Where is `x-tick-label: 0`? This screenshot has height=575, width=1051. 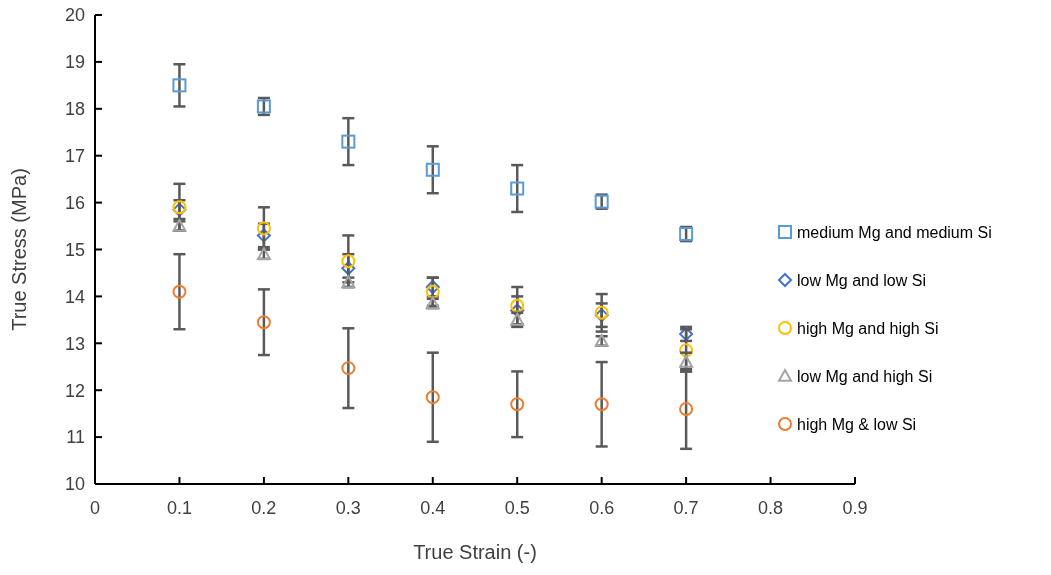
x-tick-label: 0 is located at coordinates (95, 508).